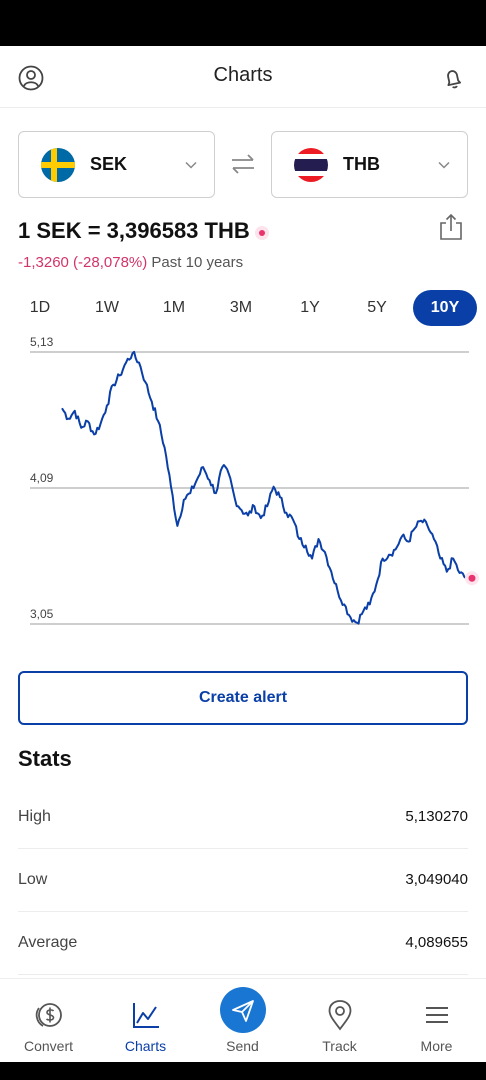  Describe the element at coordinates (242, 1046) in the screenshot. I see `nav-label: Send` at that location.